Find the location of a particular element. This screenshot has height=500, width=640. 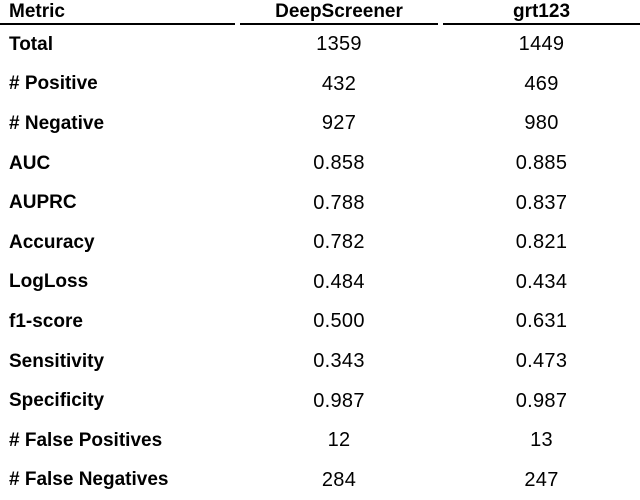

grt123-value: 980 is located at coordinates (541, 123).